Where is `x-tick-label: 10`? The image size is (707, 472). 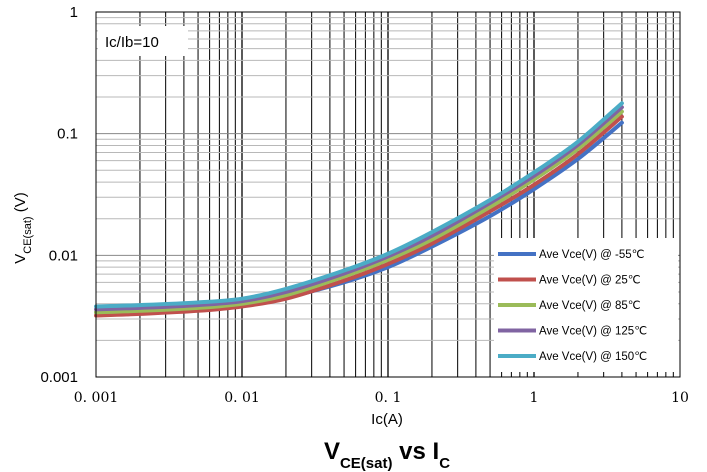 x-tick-label: 10 is located at coordinates (680, 398).